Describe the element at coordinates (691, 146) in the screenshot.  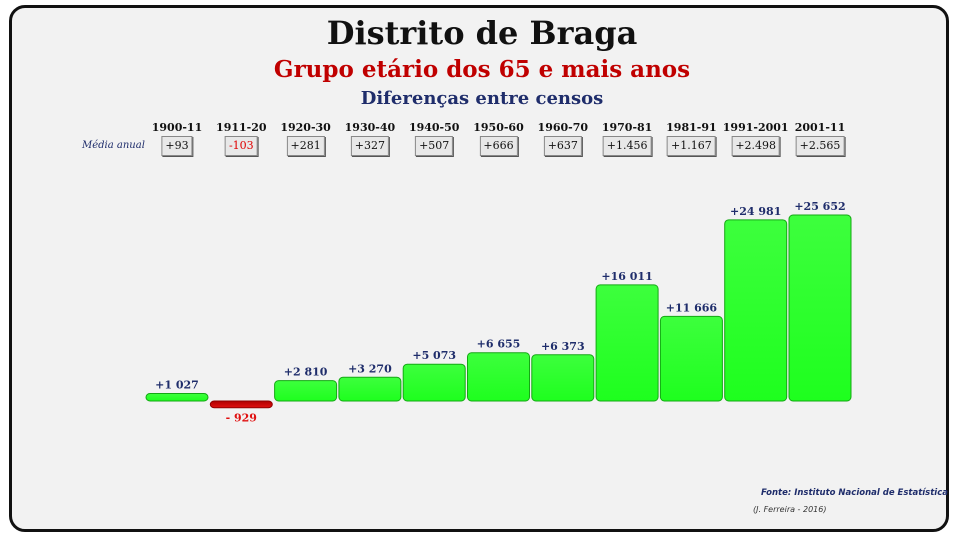
I see `annual-average-value: +1.167` at that location.